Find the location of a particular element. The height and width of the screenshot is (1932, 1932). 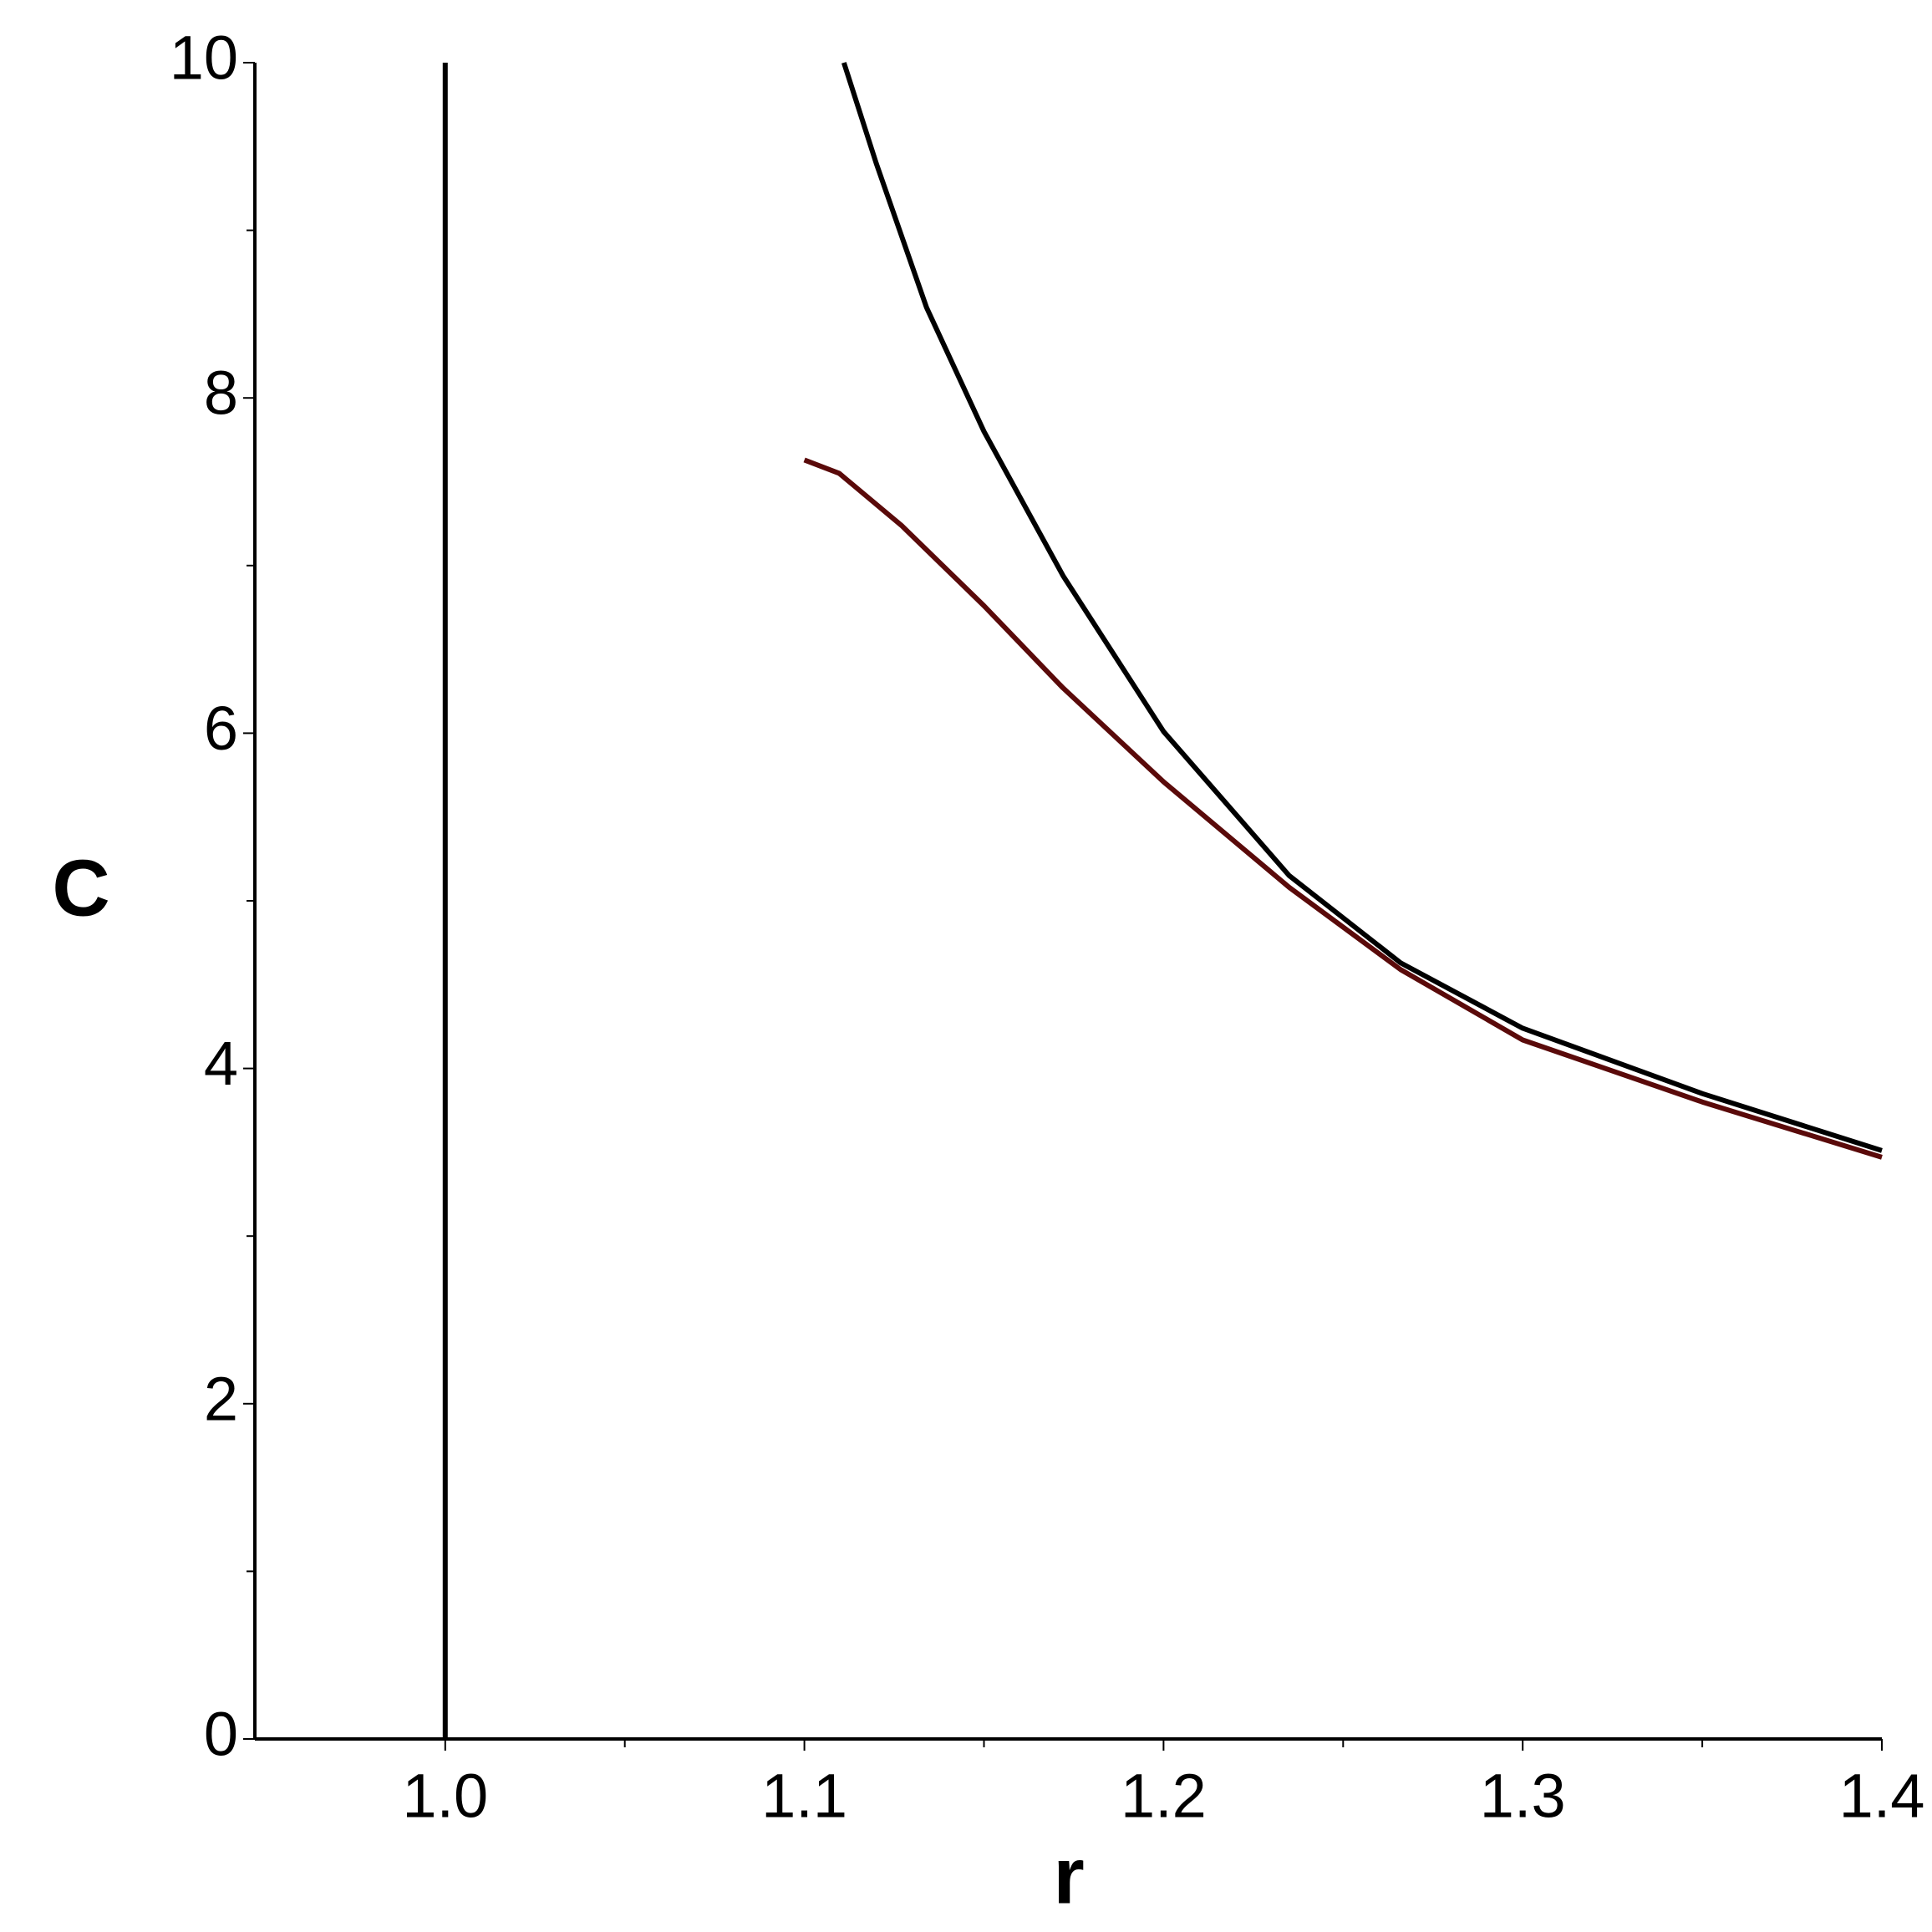

y-tick-label: 6 is located at coordinates (221, 728).